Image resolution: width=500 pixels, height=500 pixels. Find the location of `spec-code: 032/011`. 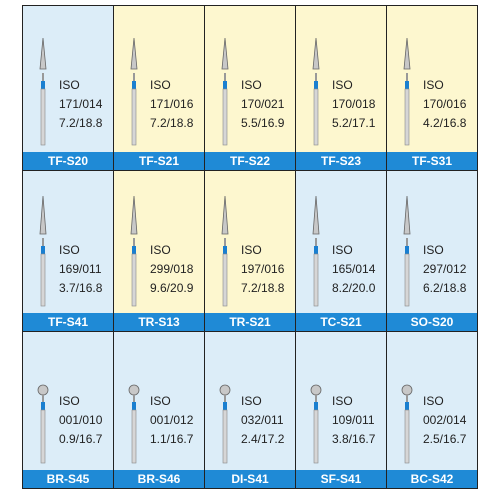

spec-code: 032/011 is located at coordinates (262, 420).